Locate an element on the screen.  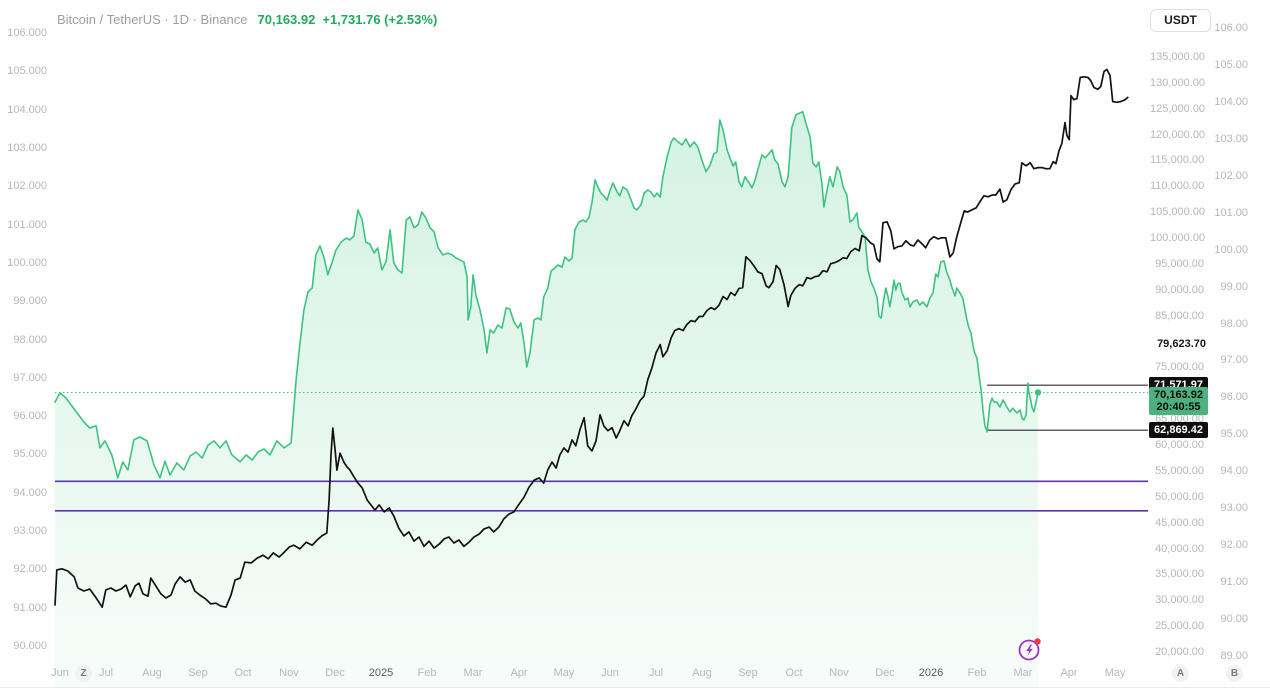
price-tick-b: 93.00 is located at coordinates (1234, 508).